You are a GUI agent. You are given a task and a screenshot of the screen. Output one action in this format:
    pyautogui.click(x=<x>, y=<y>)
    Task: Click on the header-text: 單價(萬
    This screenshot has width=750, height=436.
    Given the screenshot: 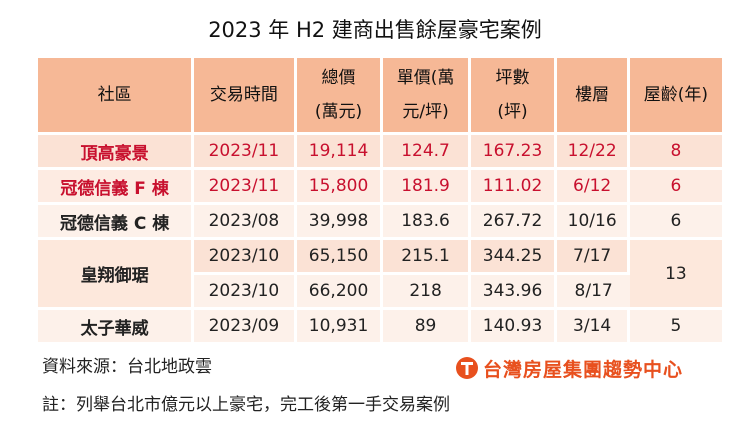 What is the action you would take?
    pyautogui.click(x=425, y=78)
    